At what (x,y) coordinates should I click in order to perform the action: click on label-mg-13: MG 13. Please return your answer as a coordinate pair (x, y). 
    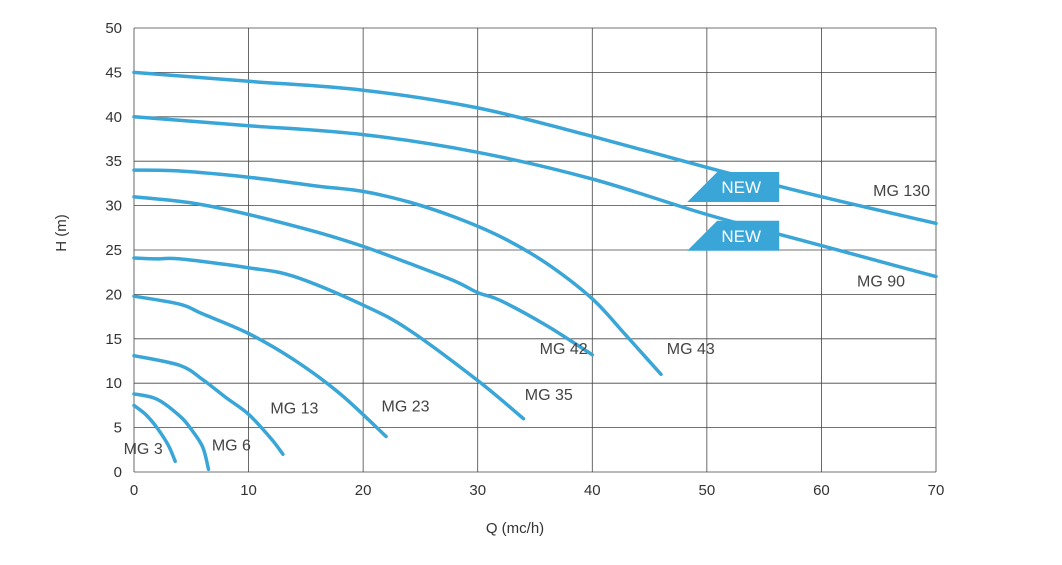
    Looking at the image, I should click on (294, 408).